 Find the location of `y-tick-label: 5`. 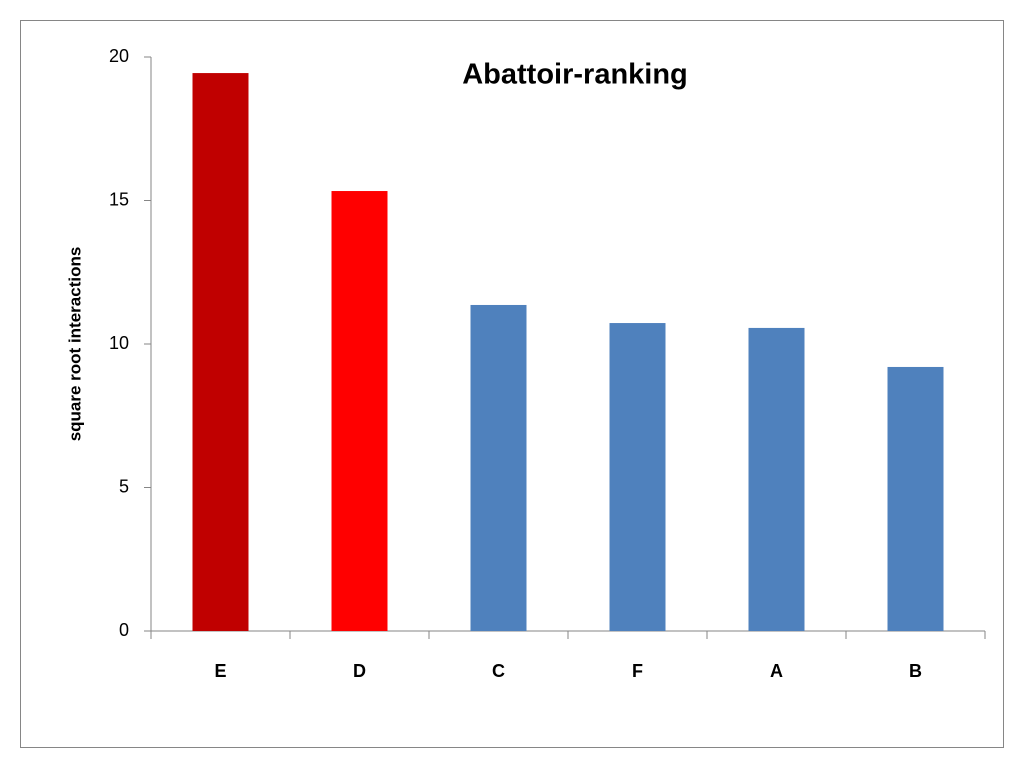

y-tick-label: 5 is located at coordinates (124, 486).